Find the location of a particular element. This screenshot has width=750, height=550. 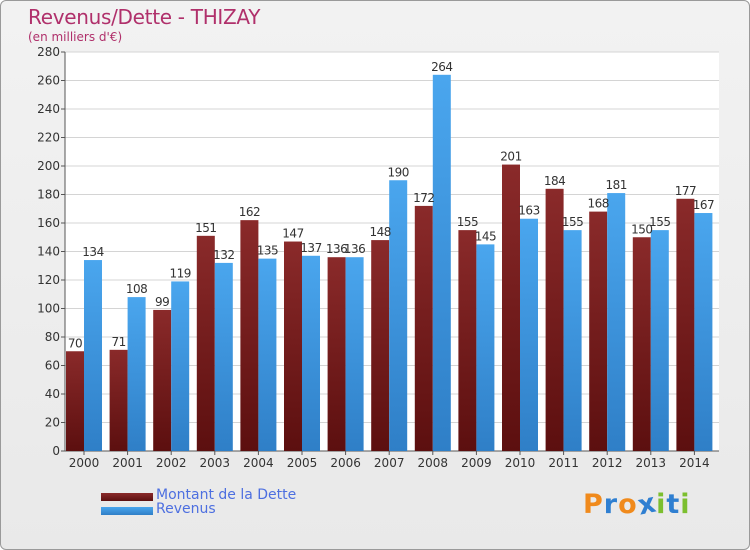

data-label-debt: 177 is located at coordinates (685, 191).